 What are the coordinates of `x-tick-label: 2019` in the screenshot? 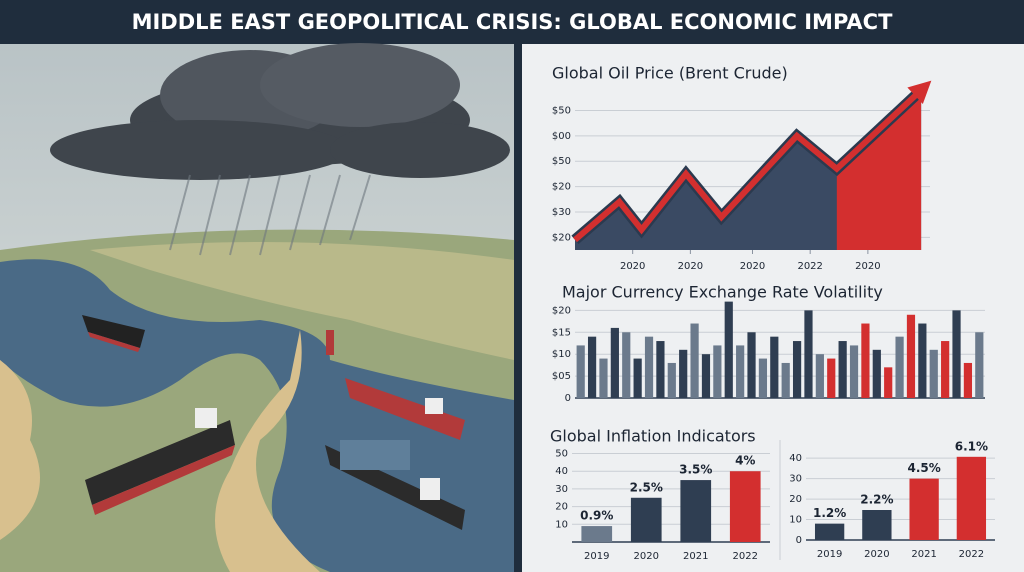 It's located at (829, 554).